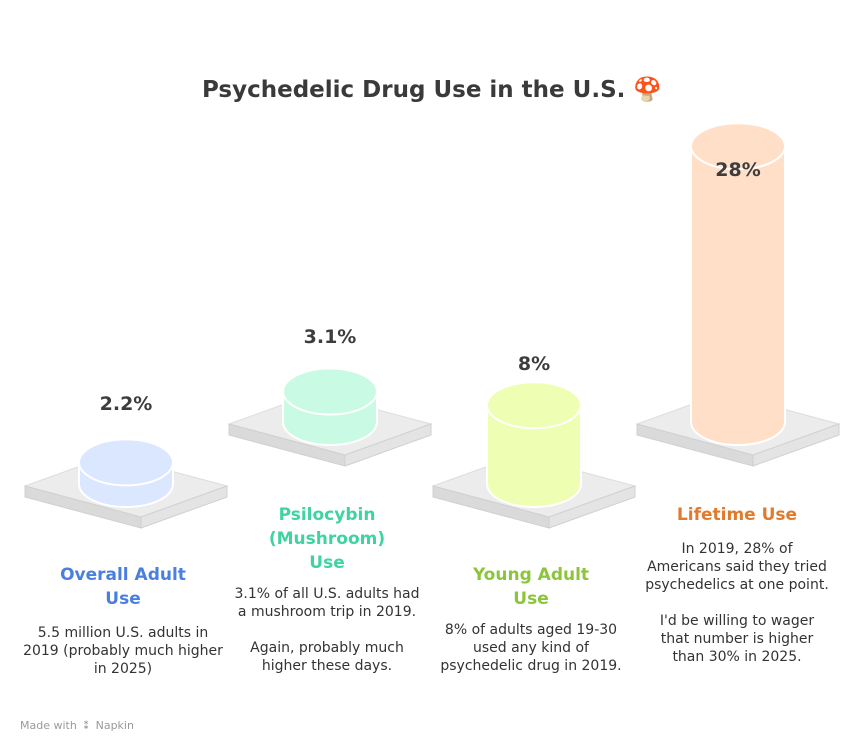 This screenshot has width=864, height=752. Describe the element at coordinates (123, 587) in the screenshot. I see `category-label-overall: Overall Adult Use` at that location.